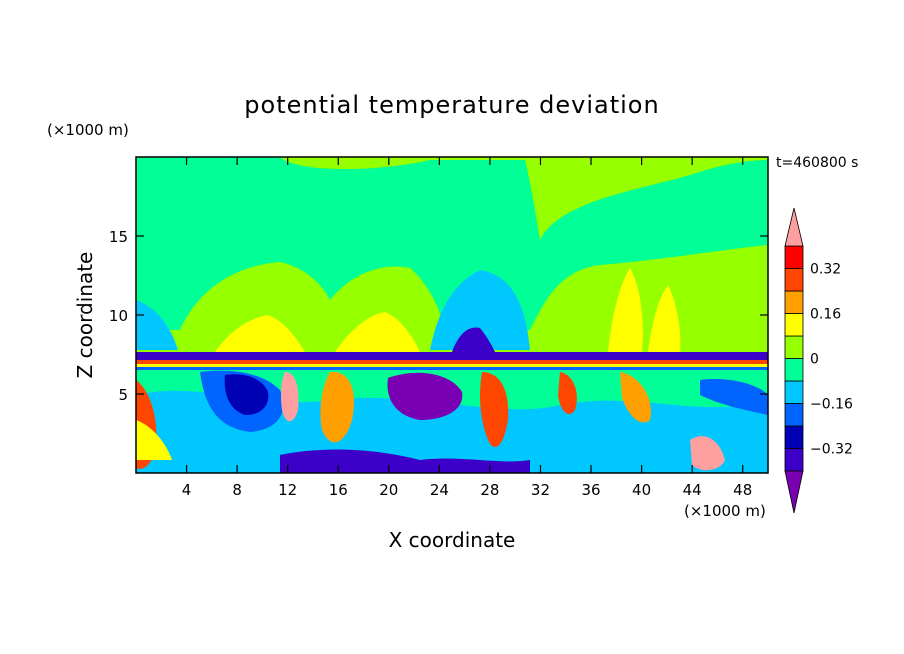 The image size is (904, 654). Describe the element at coordinates (794, 227) in the screenshot. I see `colorbar-max-triangle` at that location.